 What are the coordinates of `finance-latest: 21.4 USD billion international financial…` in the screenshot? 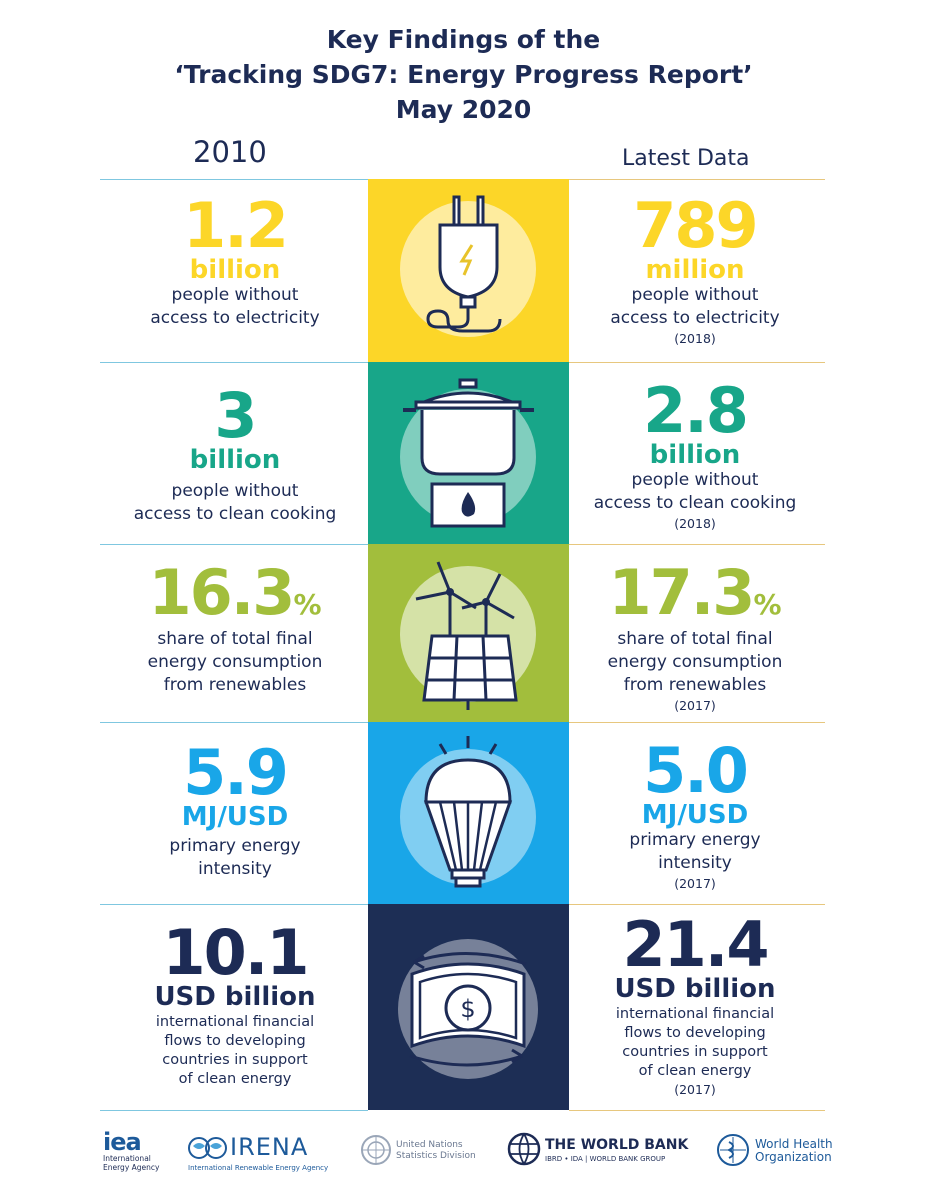 It's located at (695, 1006).